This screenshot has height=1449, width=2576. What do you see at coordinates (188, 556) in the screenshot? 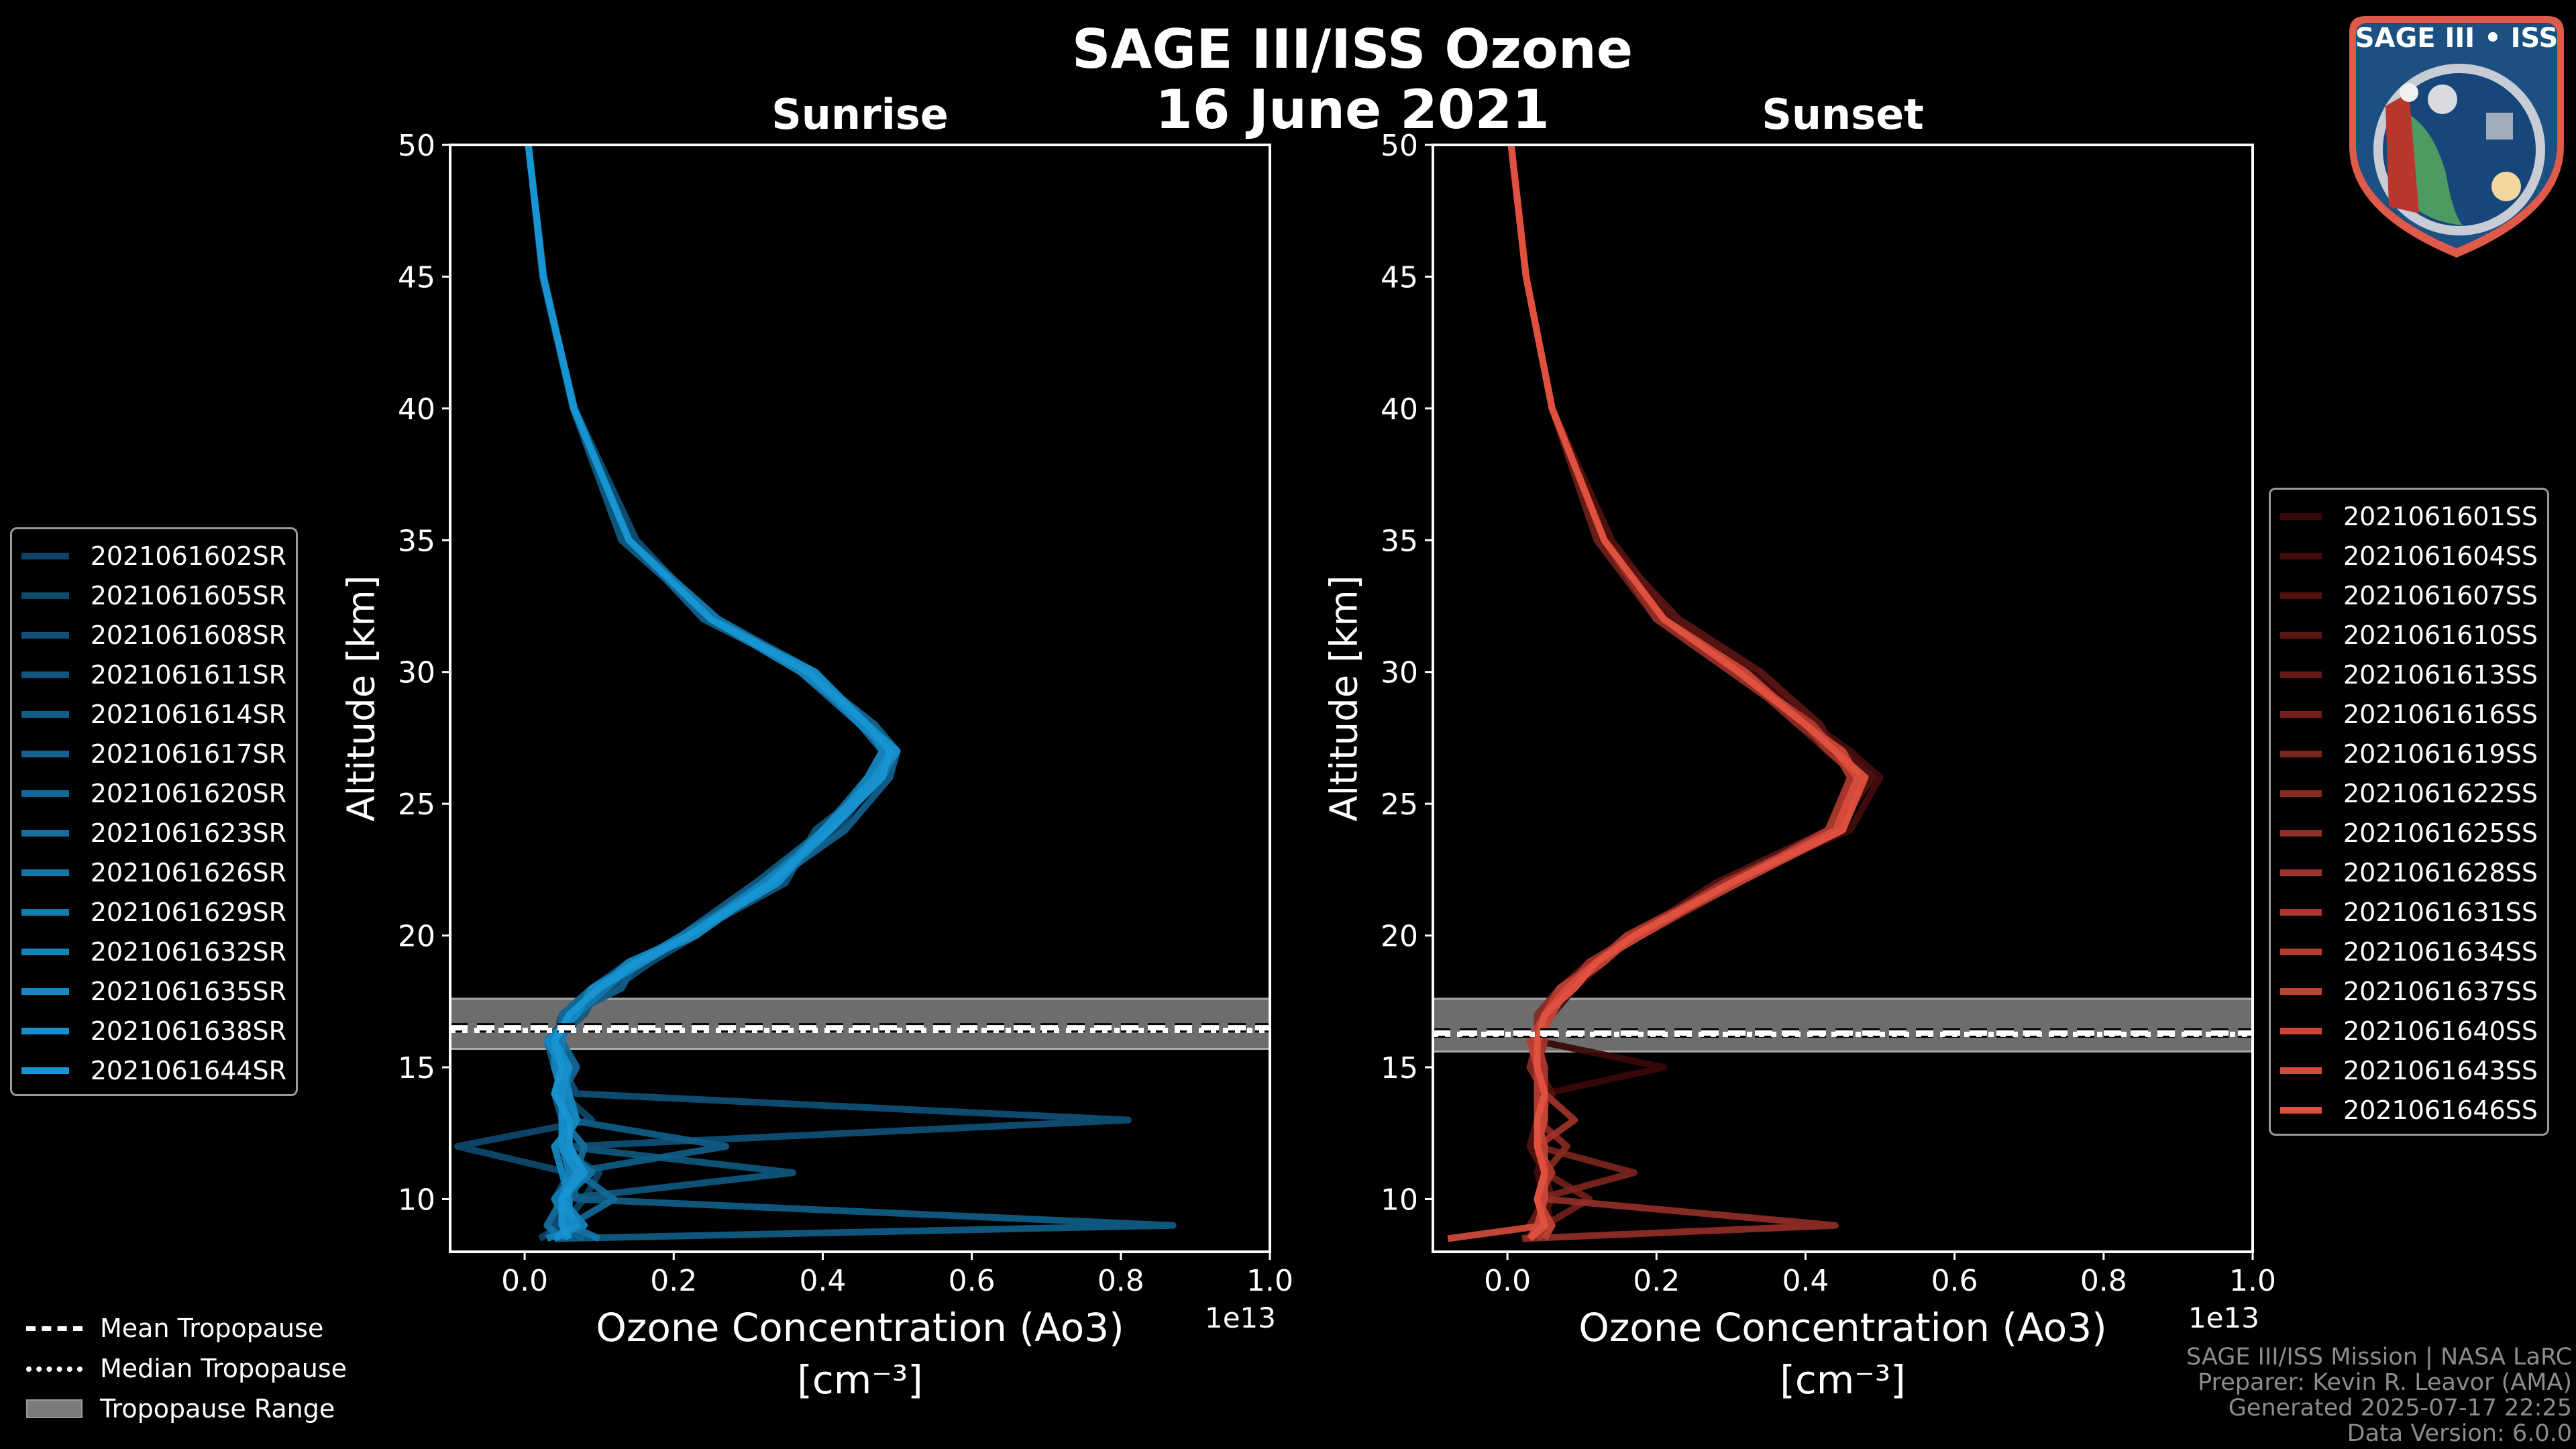
I see `legend-label: 2021061602SR` at bounding box center [188, 556].